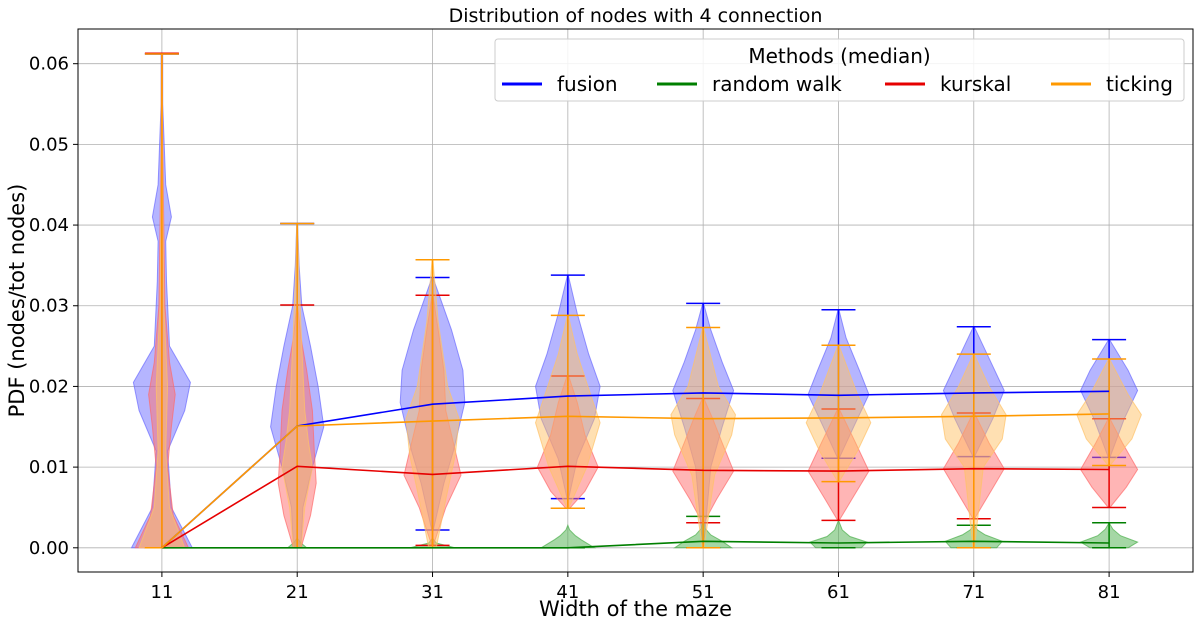  What do you see at coordinates (636, 16) in the screenshot?
I see `chart-title: Distribution of nodes with 4 connection` at bounding box center [636, 16].